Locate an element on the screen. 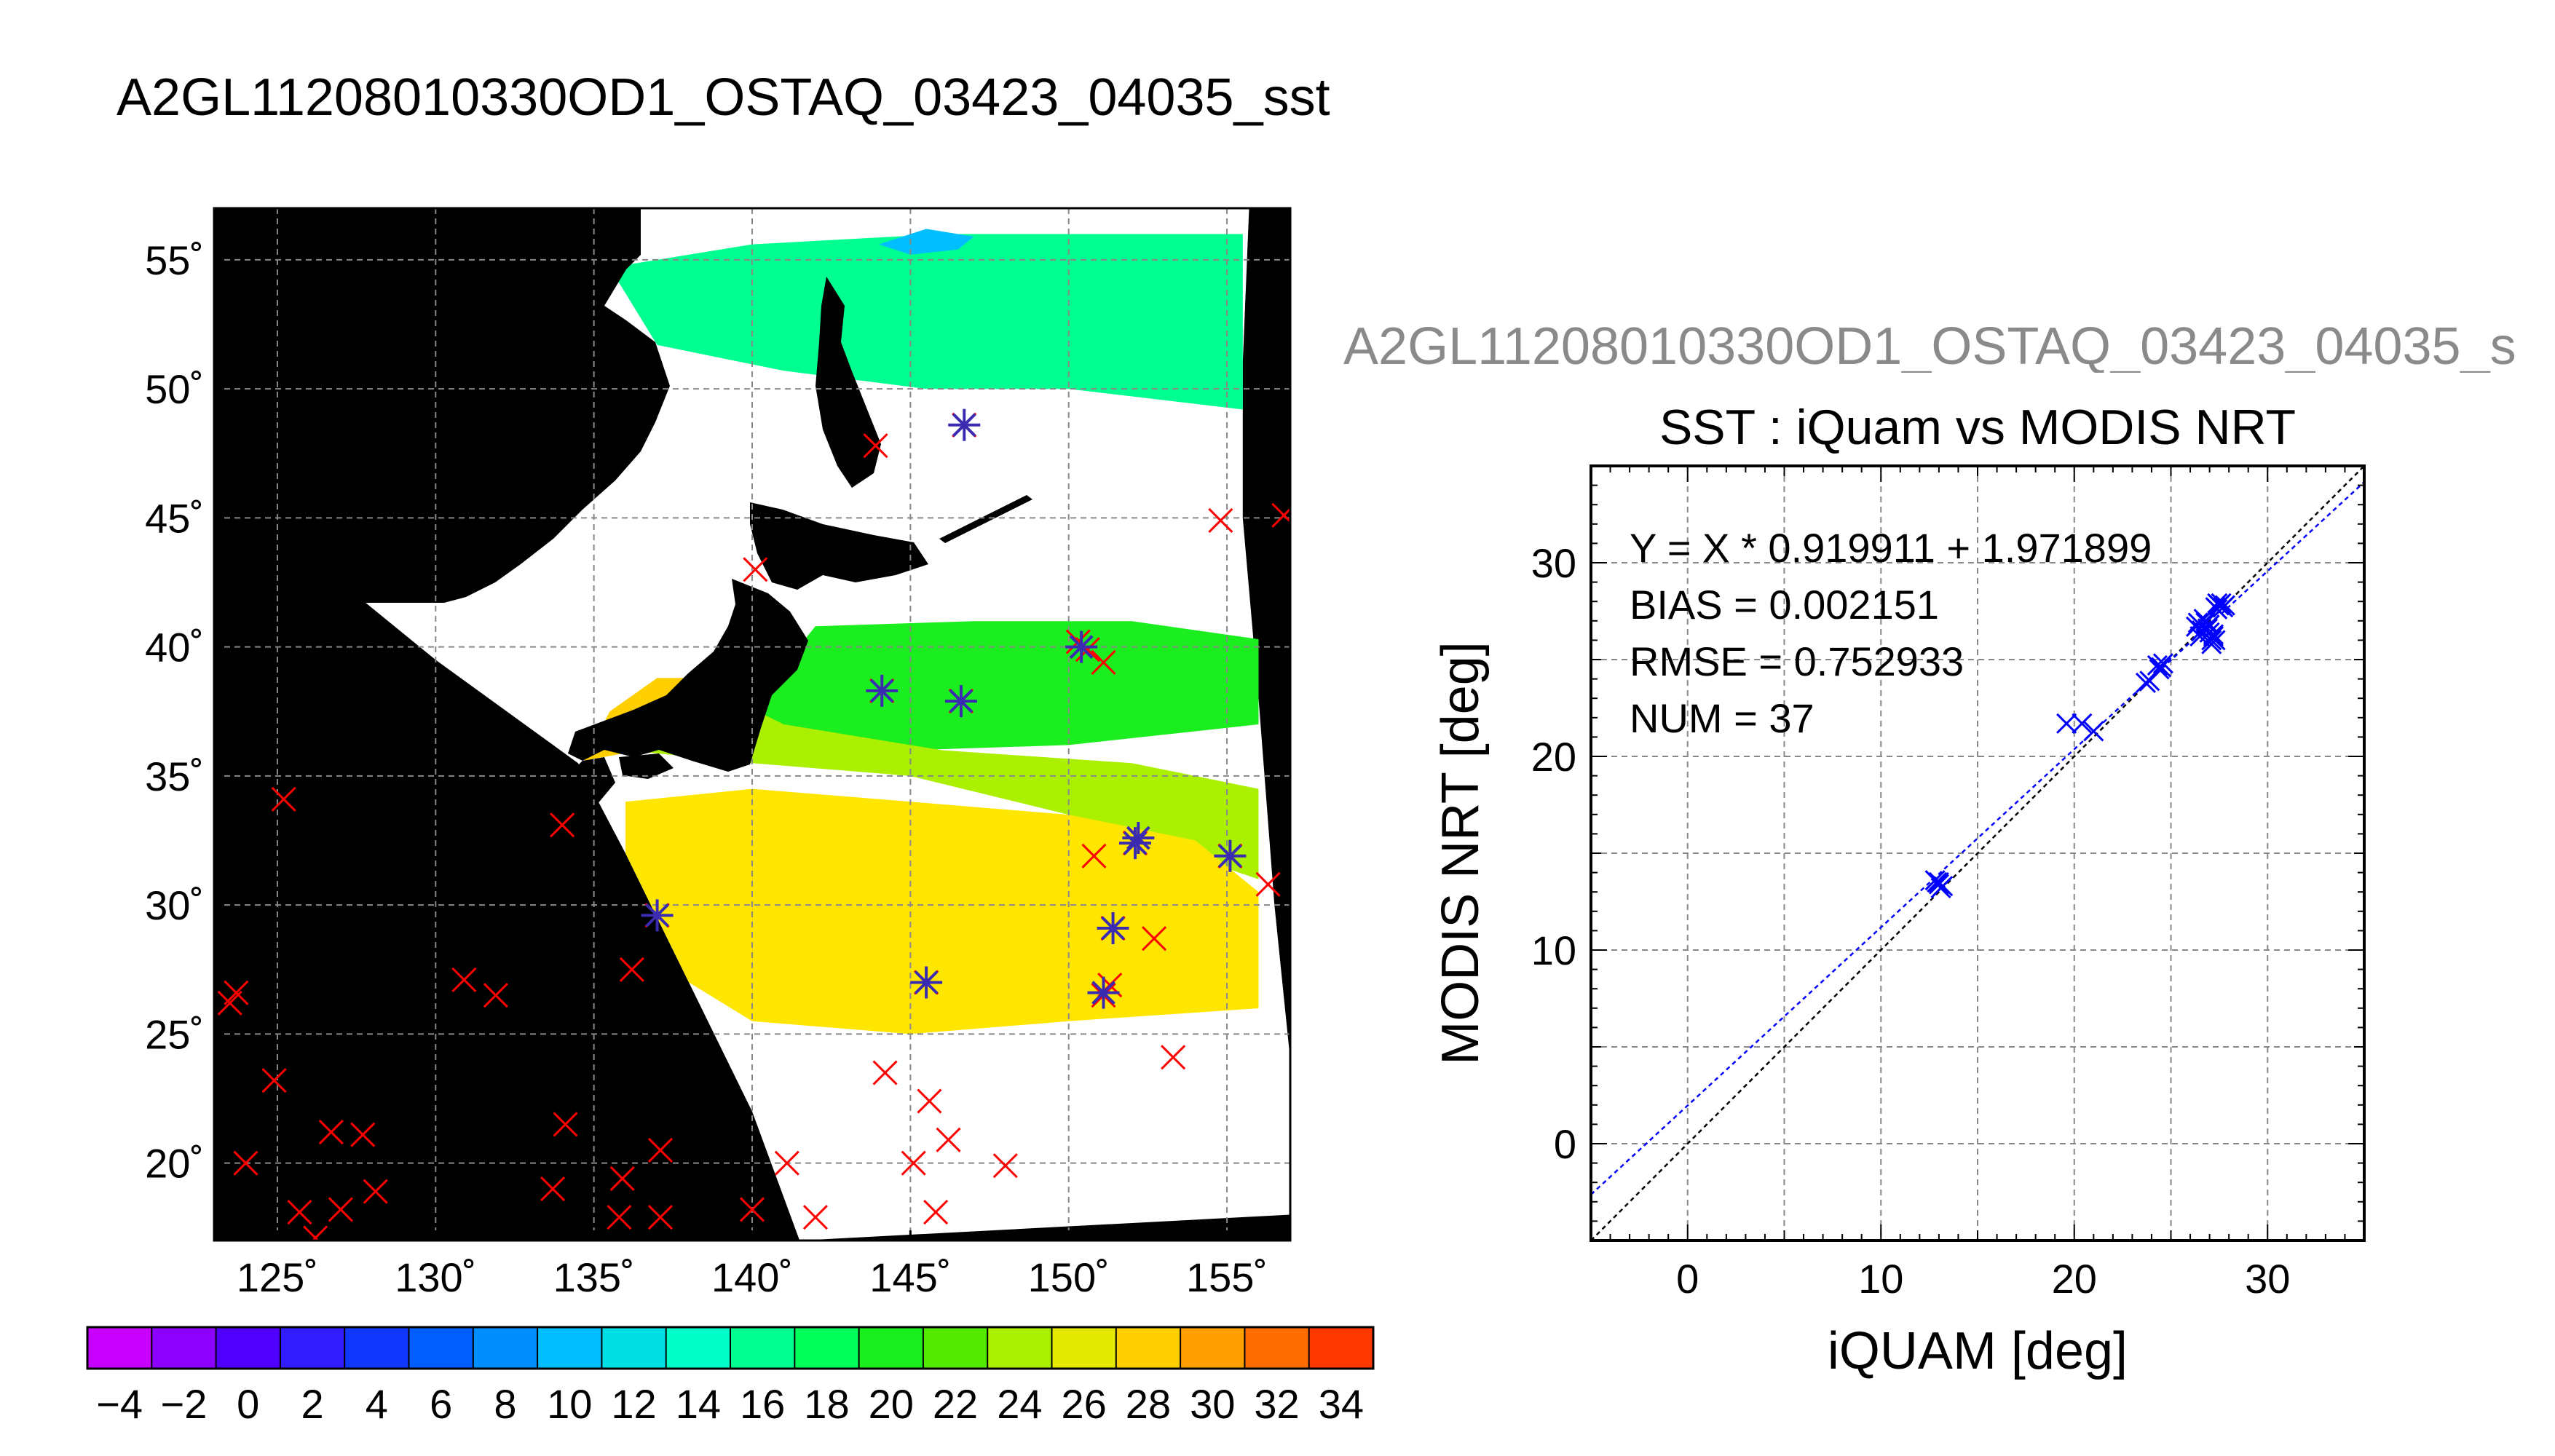 The height and width of the screenshot is (1456, 2555). map-y-tick-label: 35˚ is located at coordinates (174, 776).